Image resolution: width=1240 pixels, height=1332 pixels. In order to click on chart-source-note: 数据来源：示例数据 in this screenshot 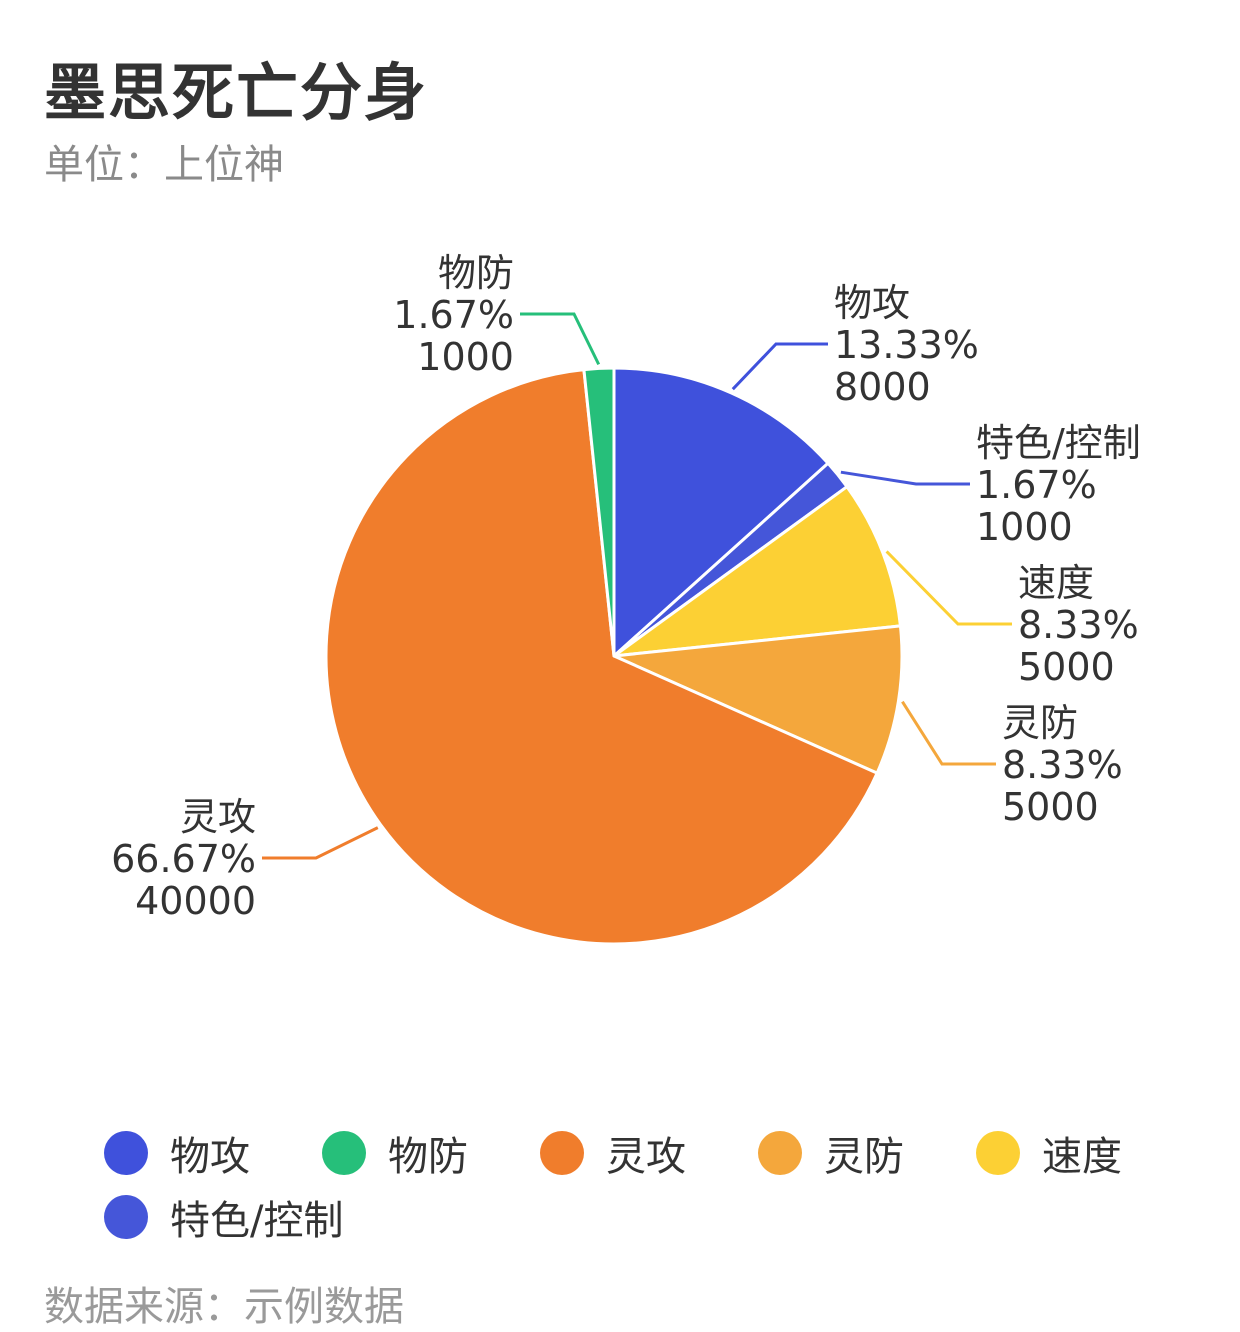, I will do `click(224, 1307)`.